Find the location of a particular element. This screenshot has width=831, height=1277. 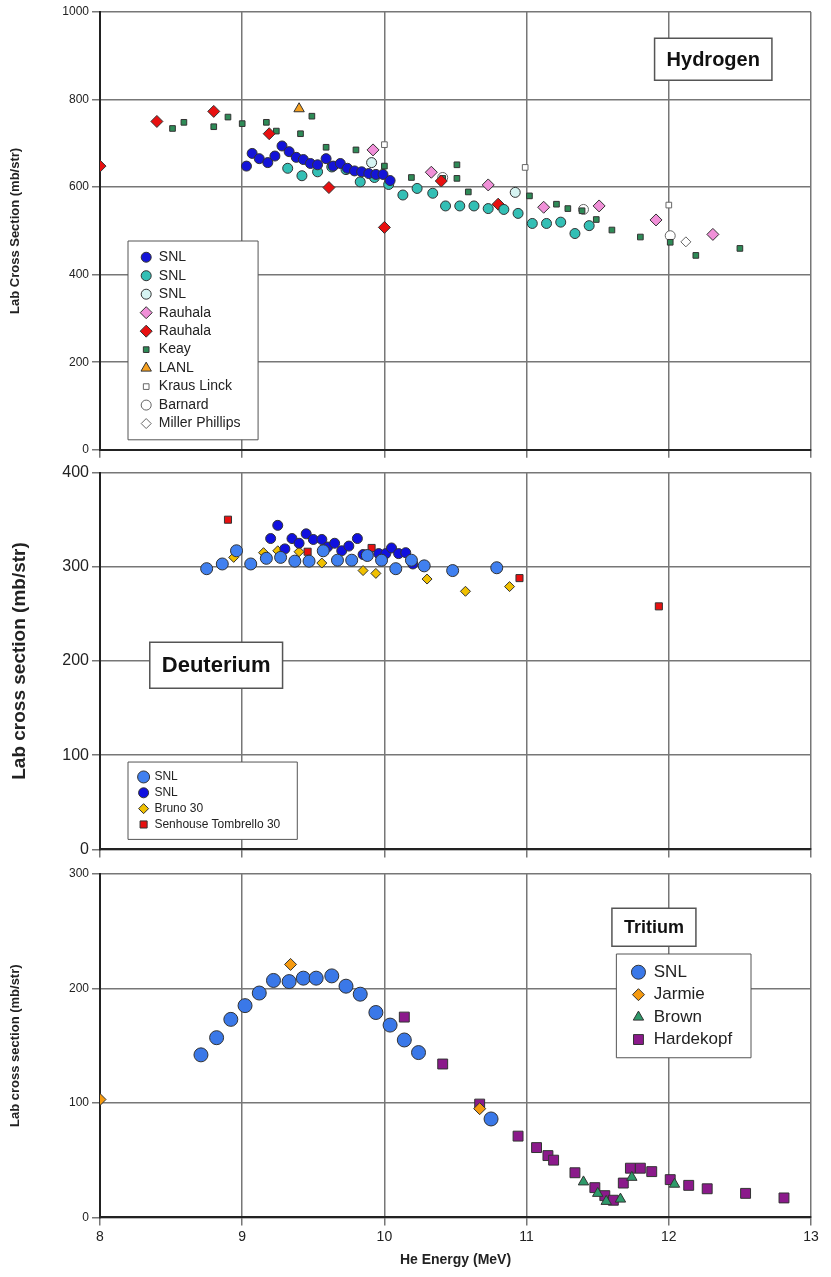

text: Tritium is located at coordinates (653, 927).